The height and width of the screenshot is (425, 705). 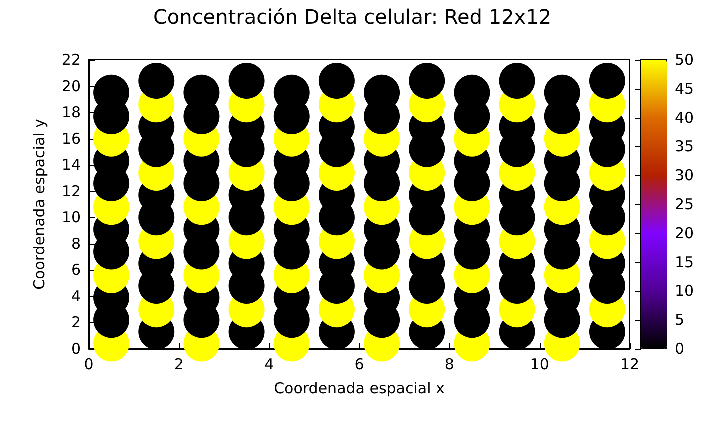 I want to click on y-tick-label: 10, so click(x=71, y=217).